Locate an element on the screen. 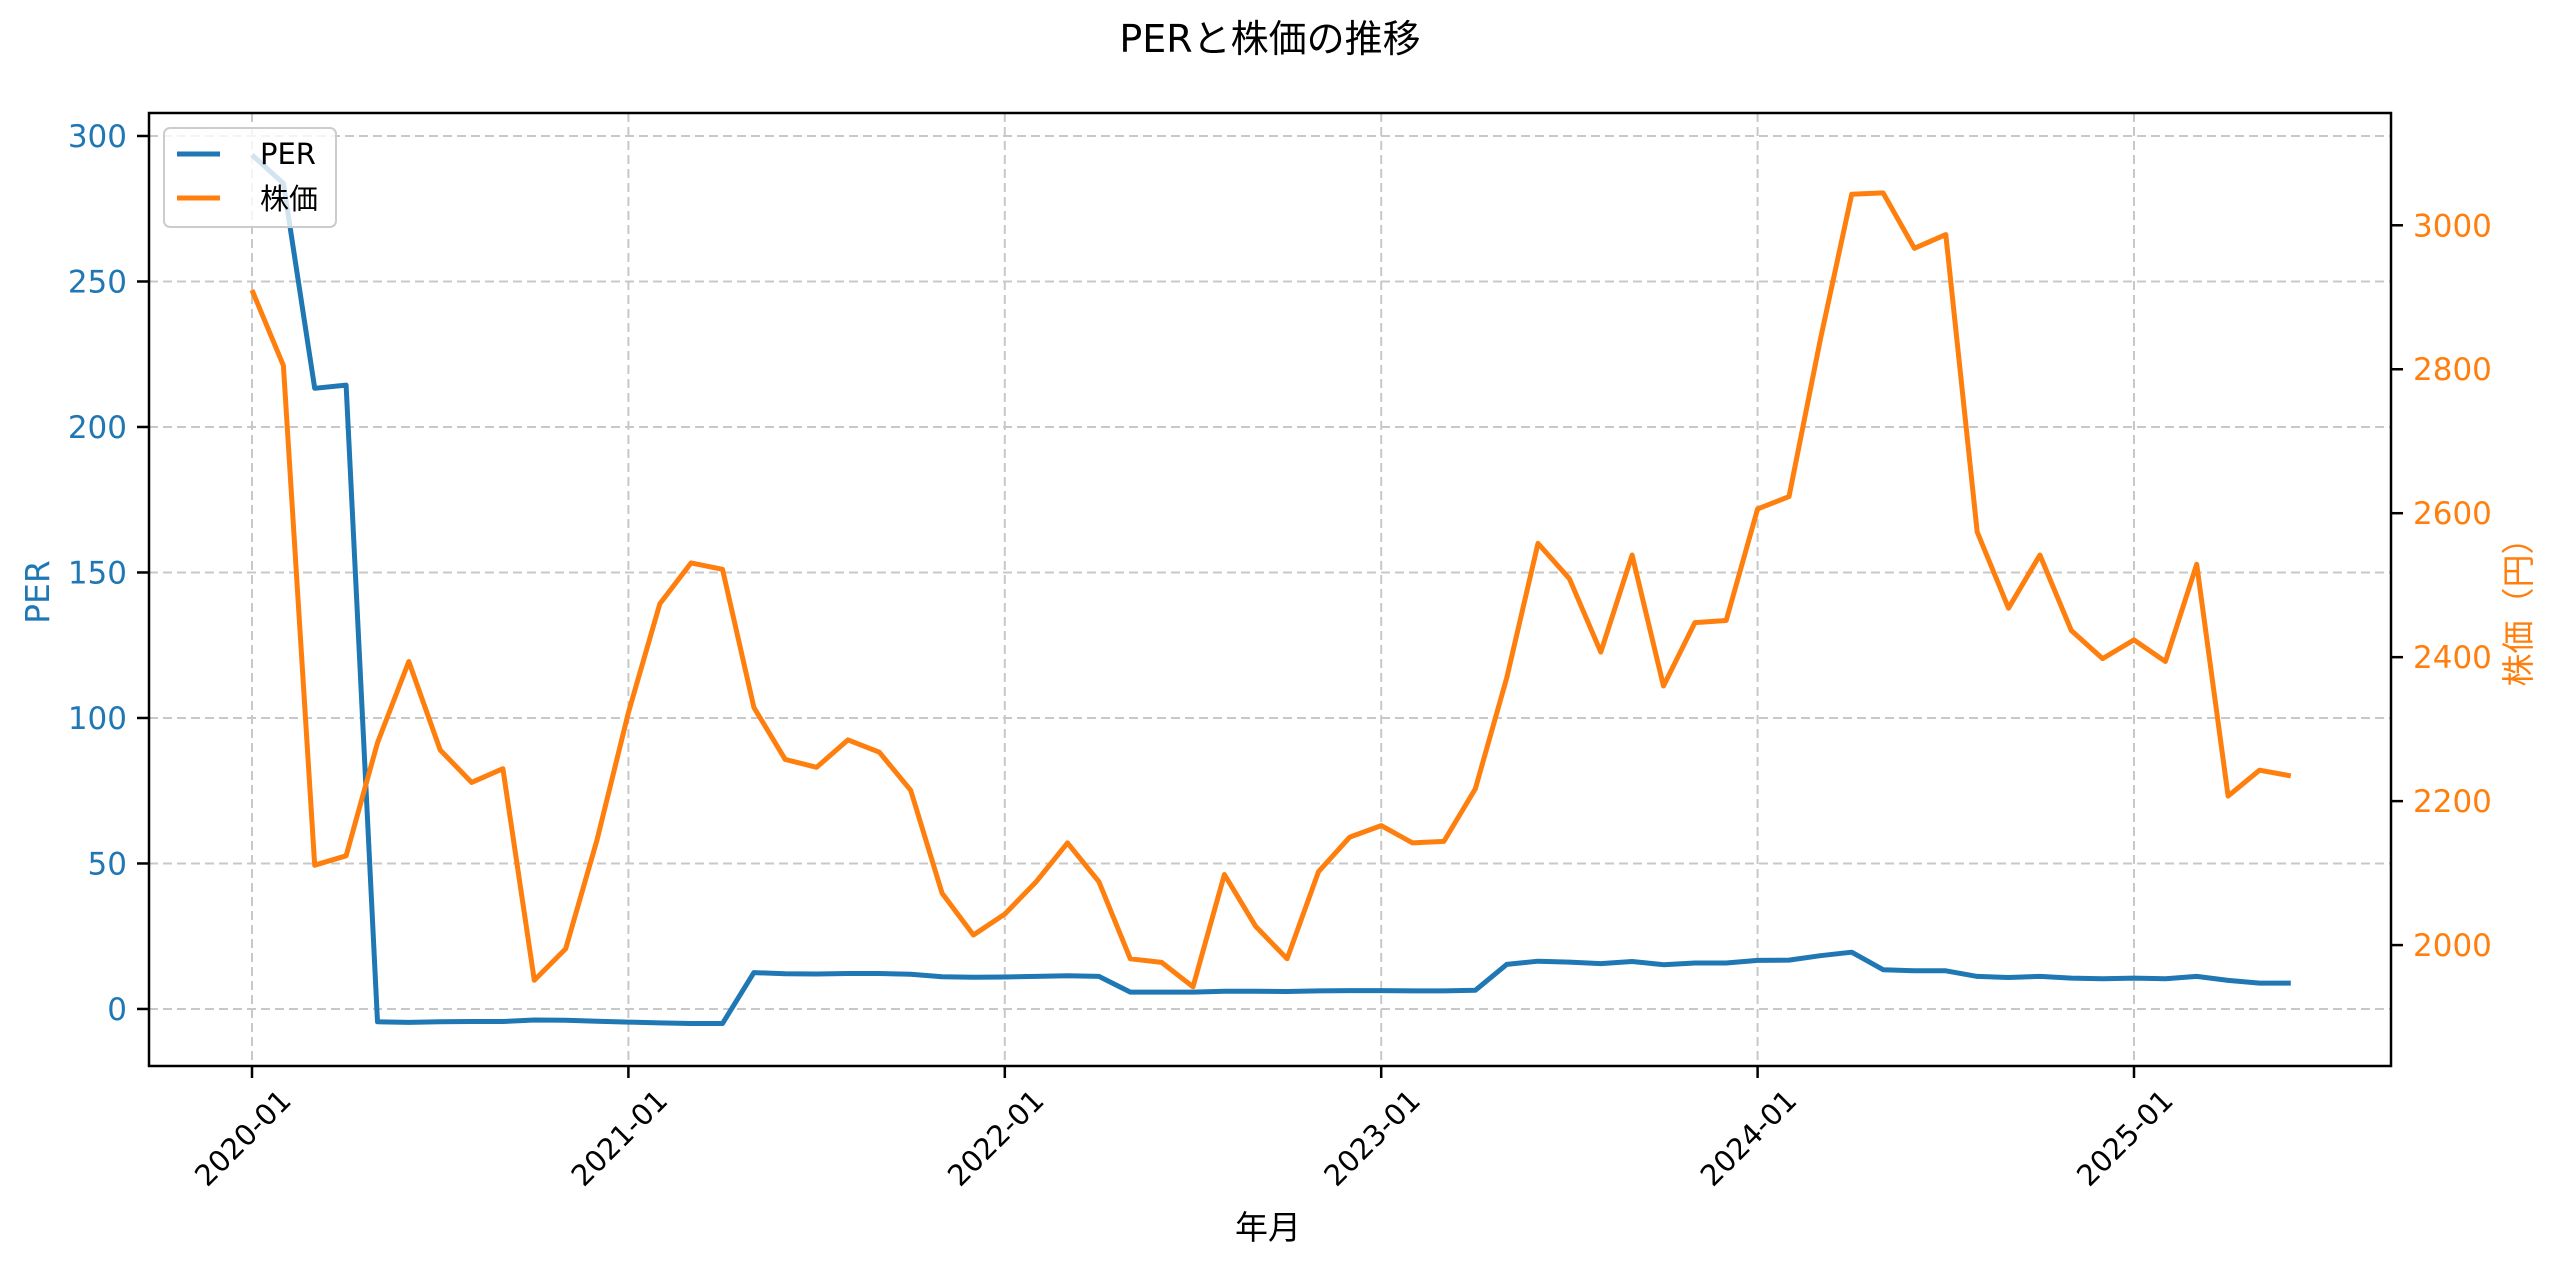 This screenshot has height=1273, width=2560. left-tick-label: 0 is located at coordinates (117, 1010).